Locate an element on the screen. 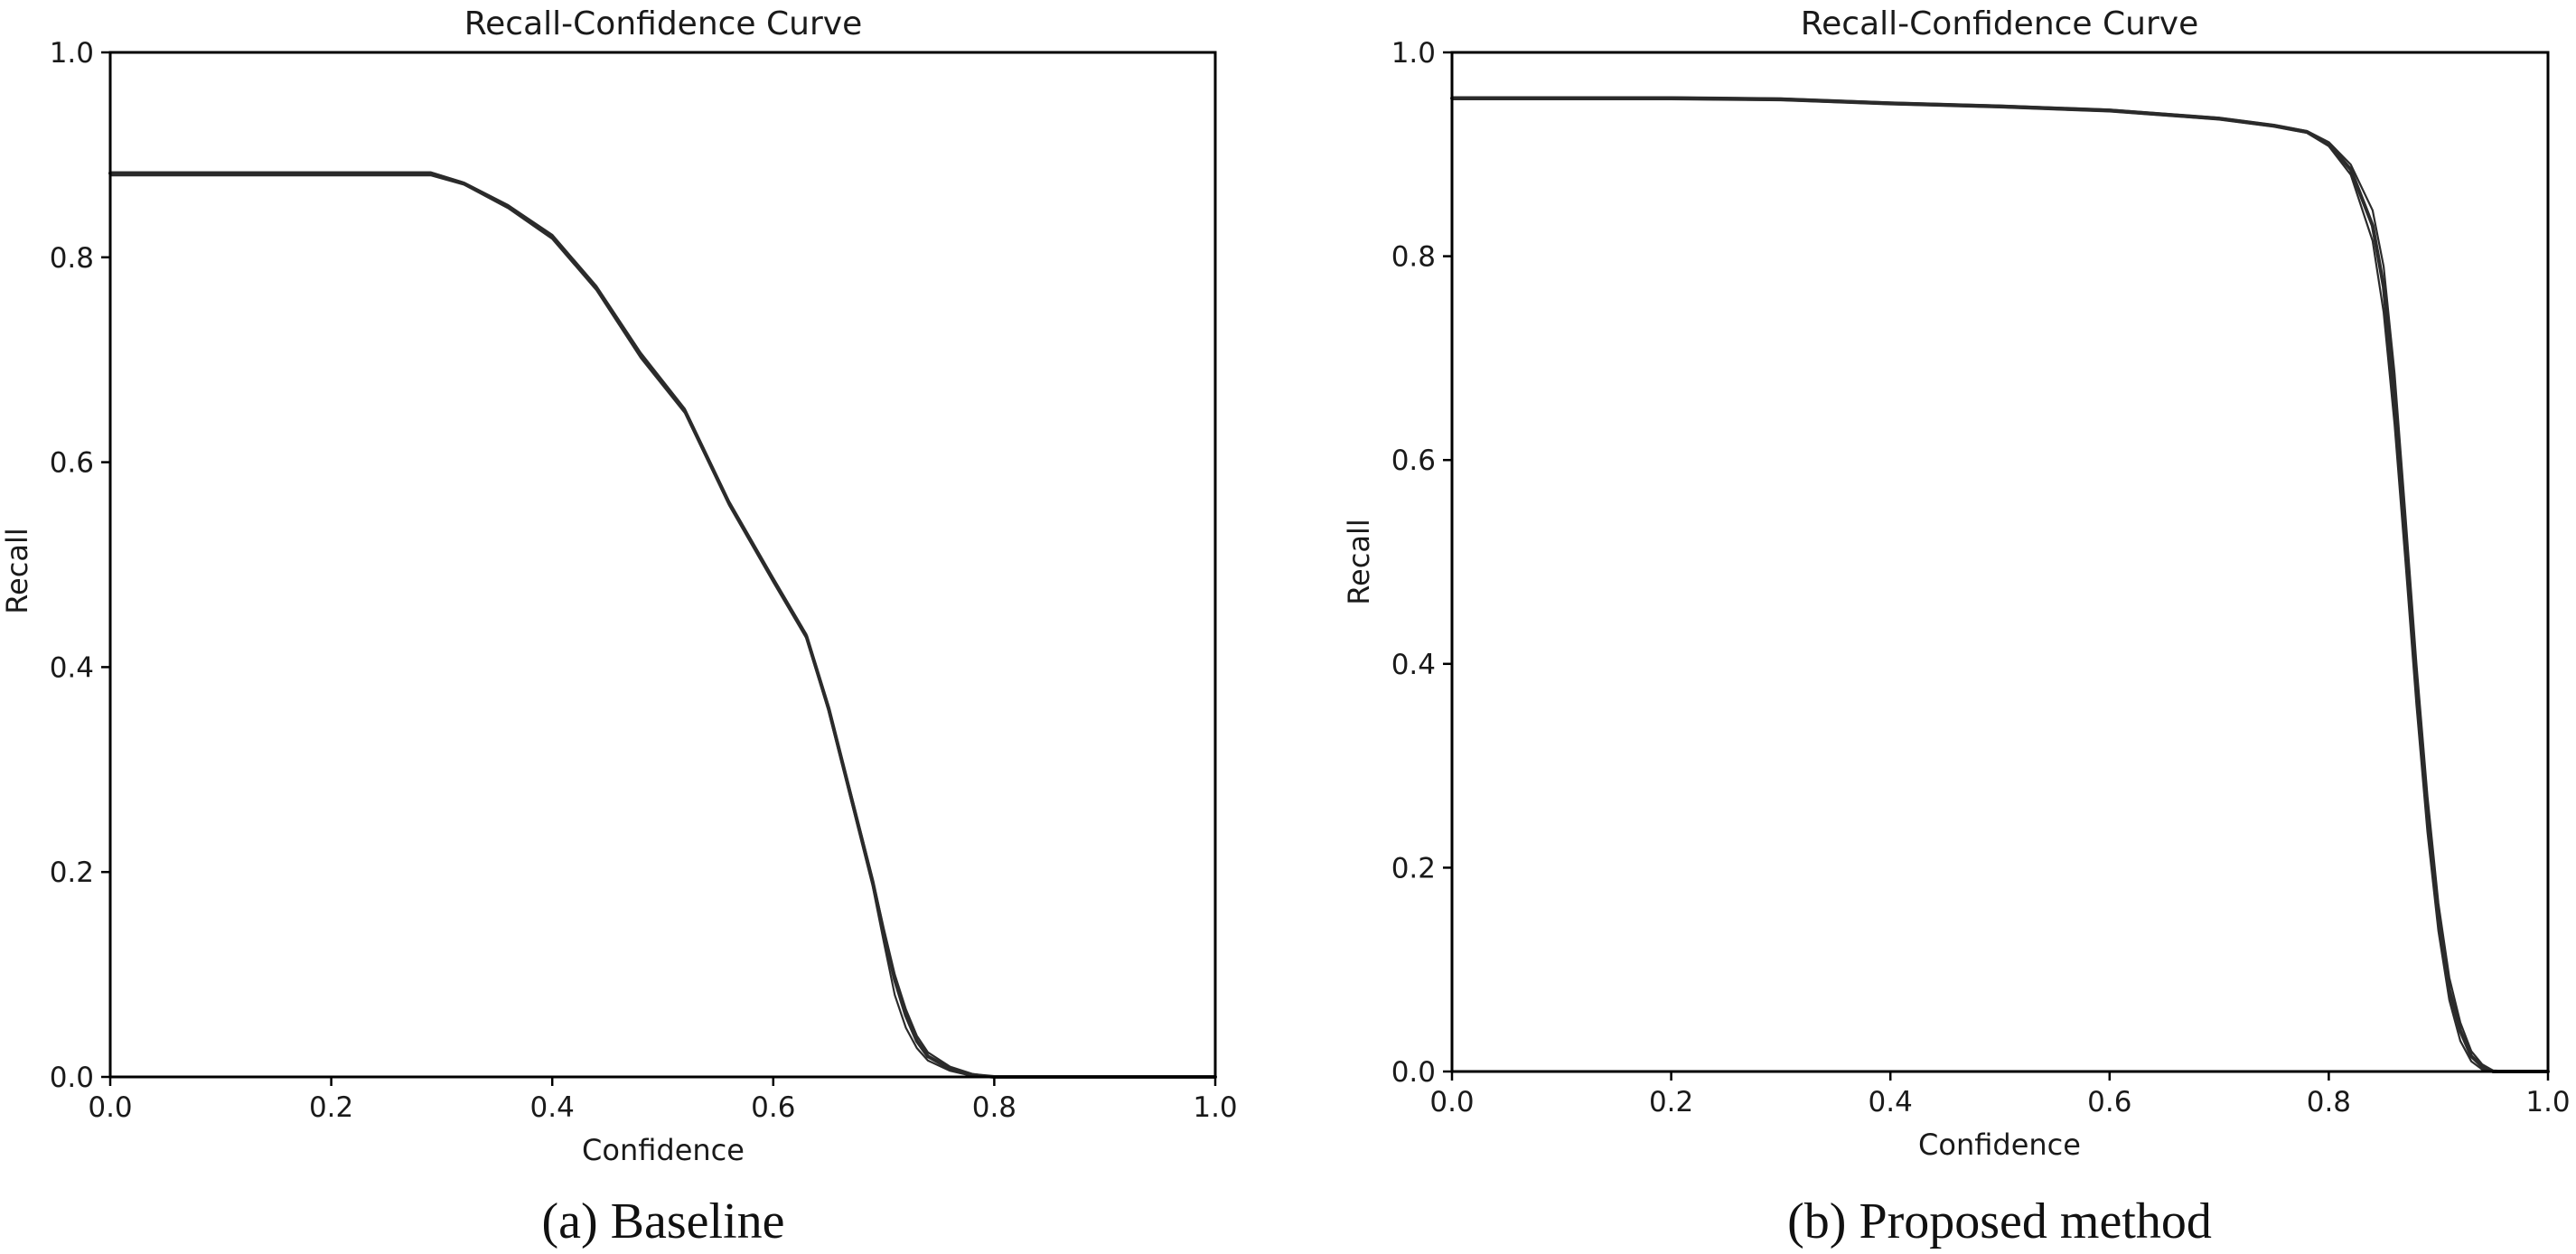 Image resolution: width=2576 pixels, height=1254 pixels. chart-caption: (b) Proposed method is located at coordinates (1999, 1221).